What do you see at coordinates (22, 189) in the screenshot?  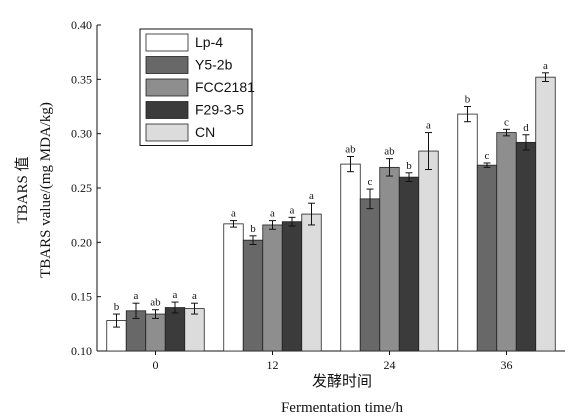 I see `y-axis-title-cn: TBARS 值` at bounding box center [22, 189].